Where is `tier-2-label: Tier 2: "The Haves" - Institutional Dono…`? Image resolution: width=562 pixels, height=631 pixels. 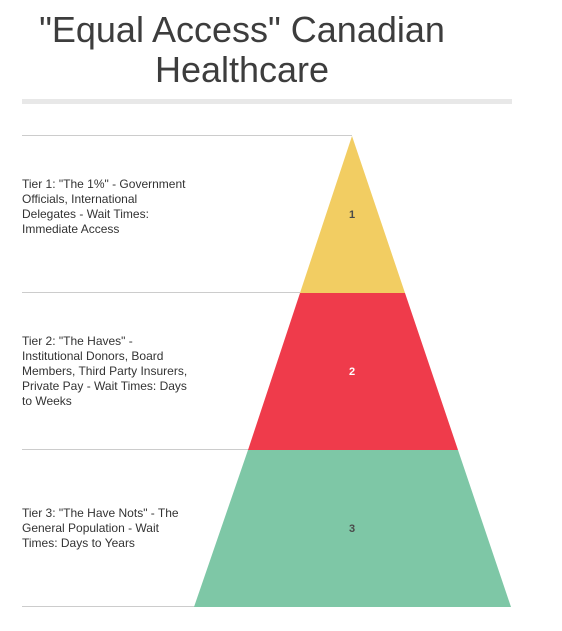
tier-2-label: Tier 2: "The Haves" - Institutional Dono… is located at coordinates (105, 371).